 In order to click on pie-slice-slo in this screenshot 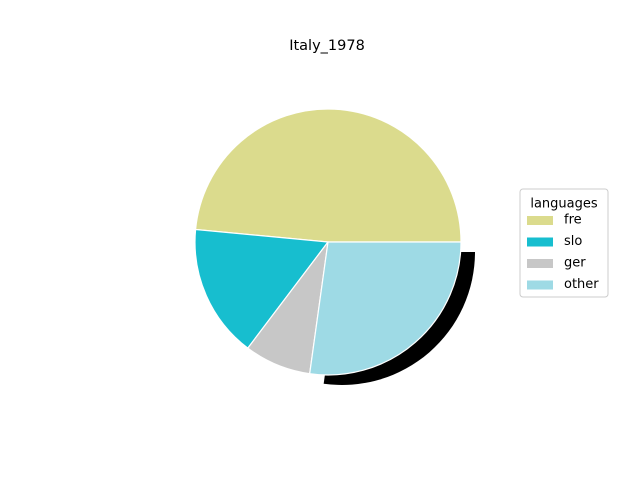, I will do `click(261, 288)`.